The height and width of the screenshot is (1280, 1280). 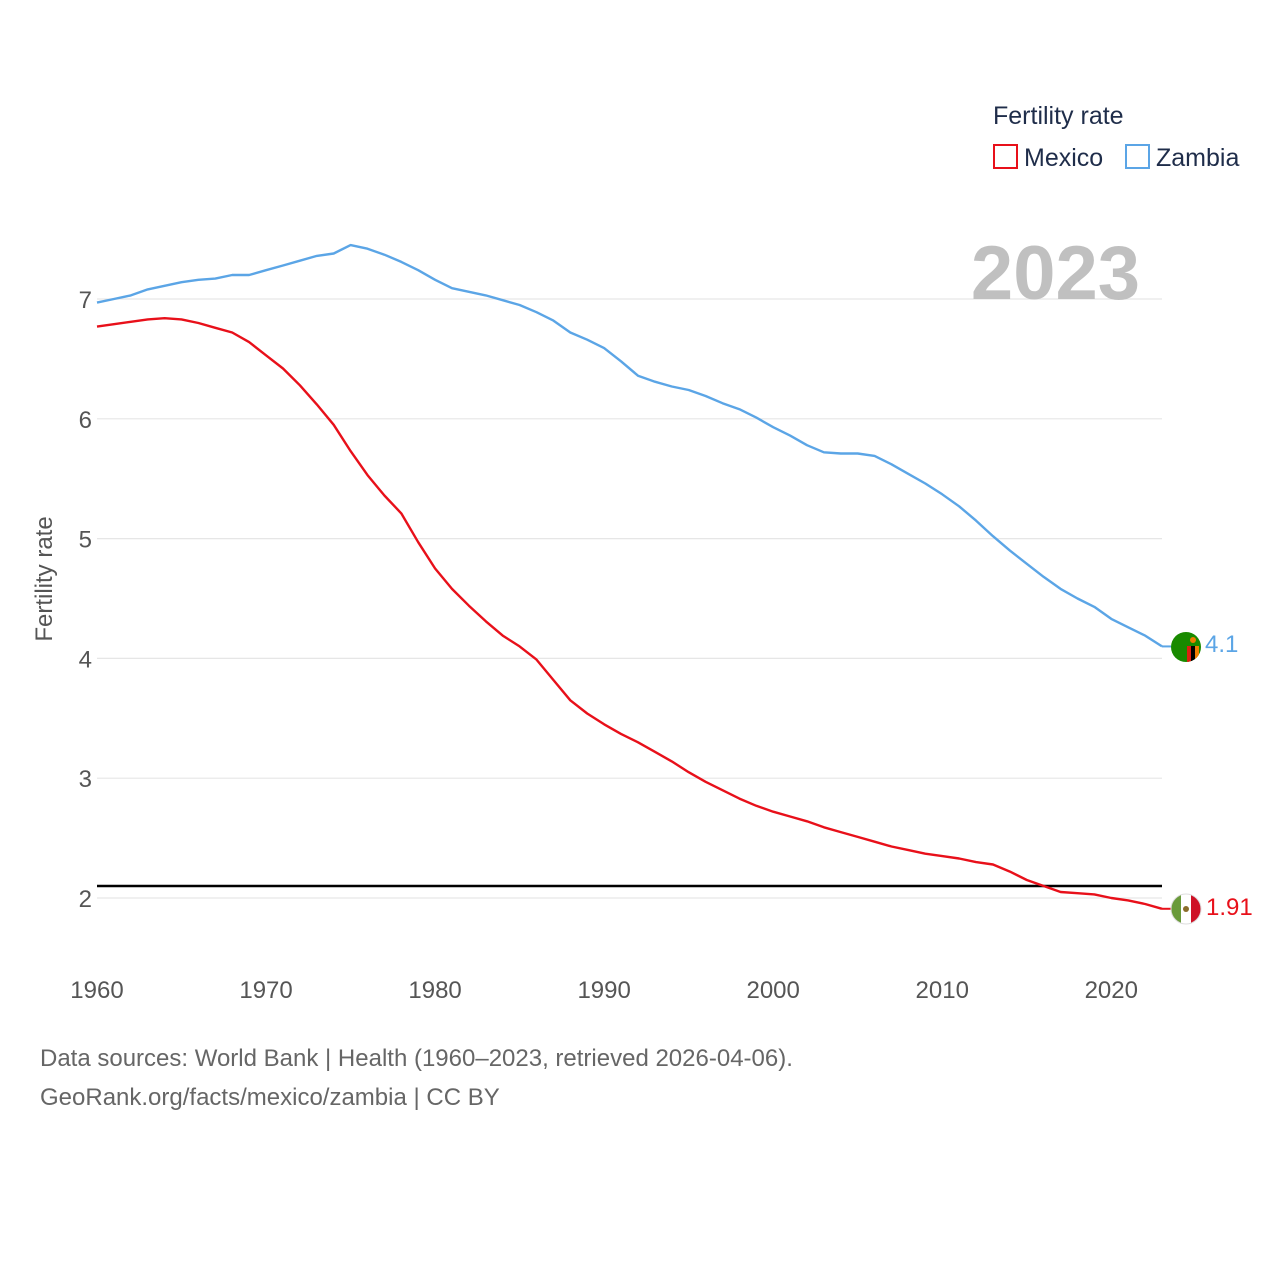 I want to click on mexico-flag-icon, so click(x=1186, y=909).